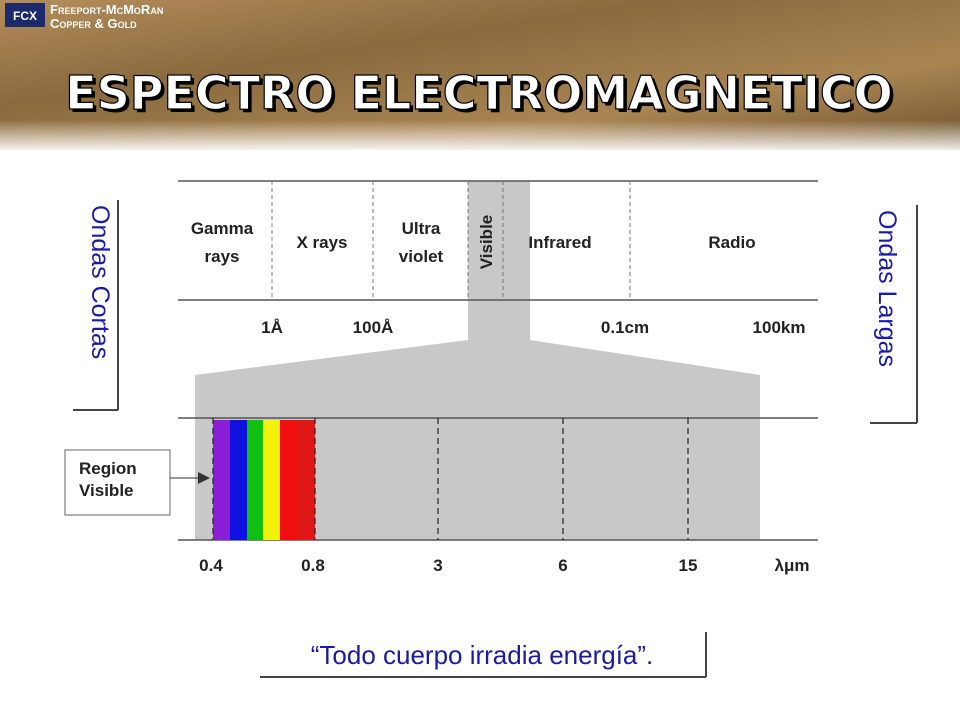 Image resolution: width=960 pixels, height=720 pixels. Describe the element at coordinates (93, 23) in the screenshot. I see `division: Copper & Gold` at that location.